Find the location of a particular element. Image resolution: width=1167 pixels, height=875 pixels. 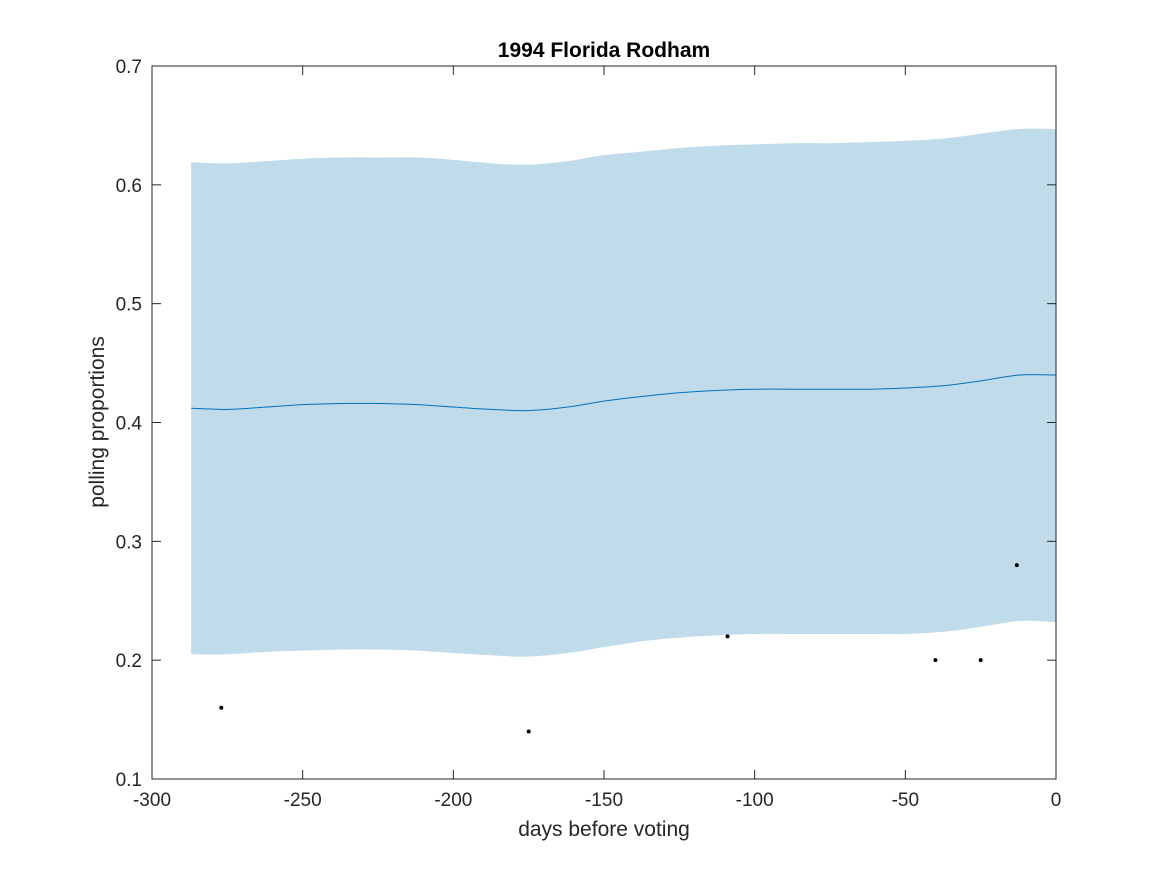

y-tick-label: 0.2 is located at coordinates (129, 661).